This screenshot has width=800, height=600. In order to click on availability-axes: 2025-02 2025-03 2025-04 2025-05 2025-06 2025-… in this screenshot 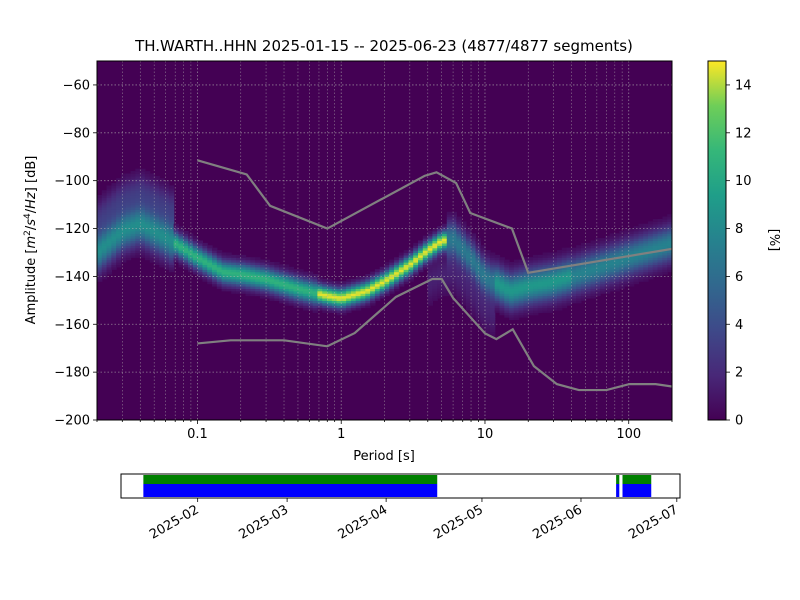, I will do `click(400, 508)`.